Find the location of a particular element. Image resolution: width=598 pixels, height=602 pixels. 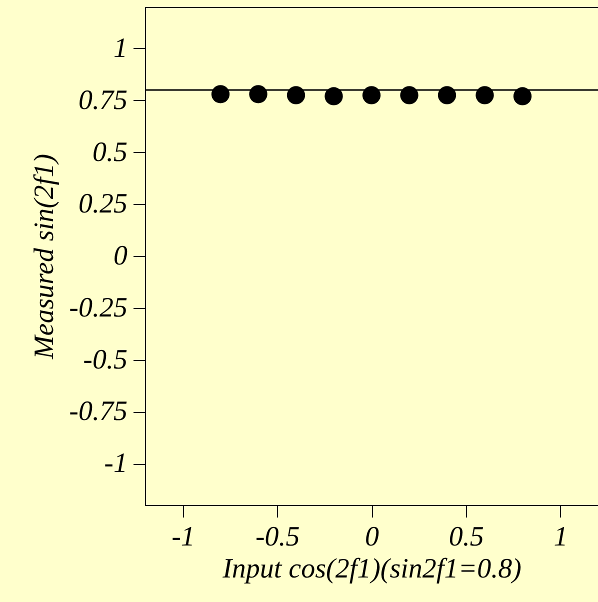

y-tick-label: 0.75 is located at coordinates (103, 100).